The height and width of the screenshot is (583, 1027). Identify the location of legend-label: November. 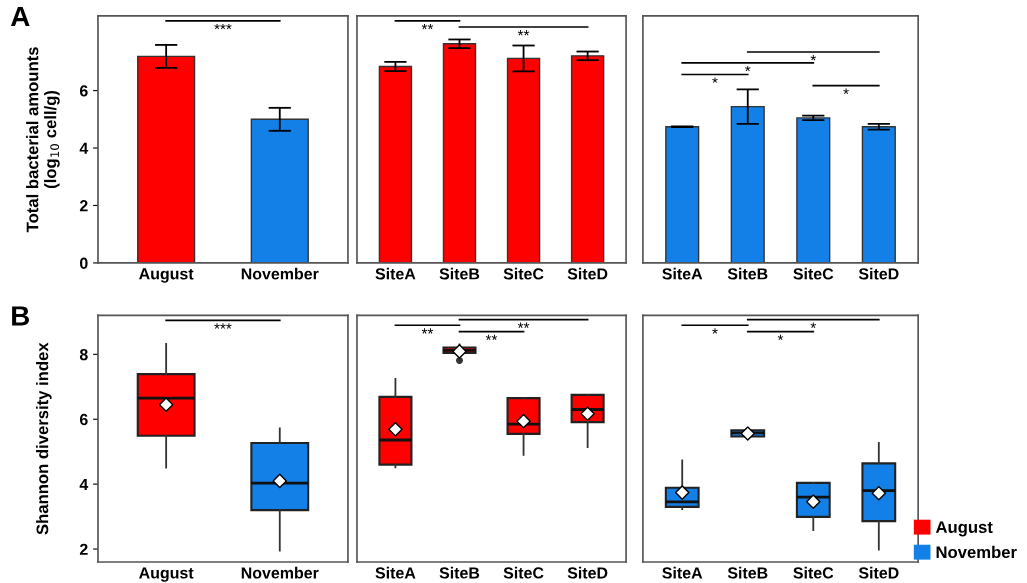
(976, 552).